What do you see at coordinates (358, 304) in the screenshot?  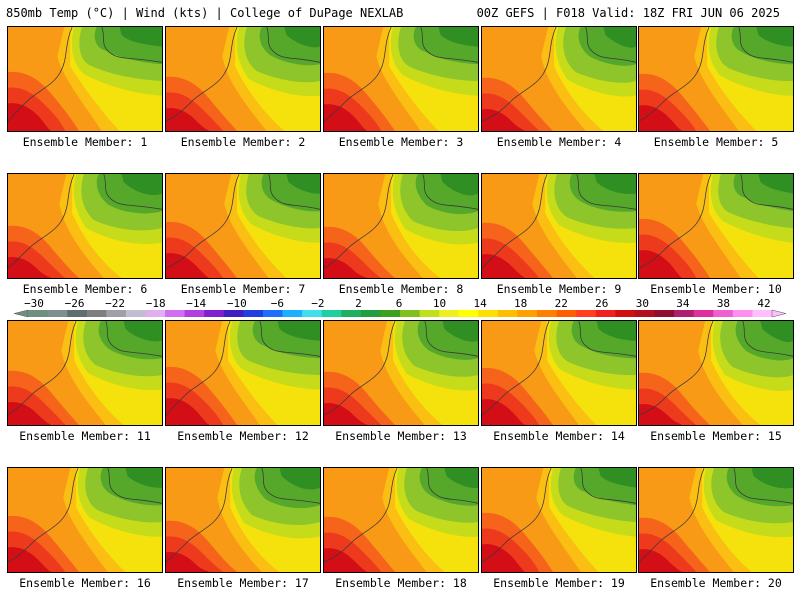 I see `colorbar-tick-label: 2` at bounding box center [358, 304].